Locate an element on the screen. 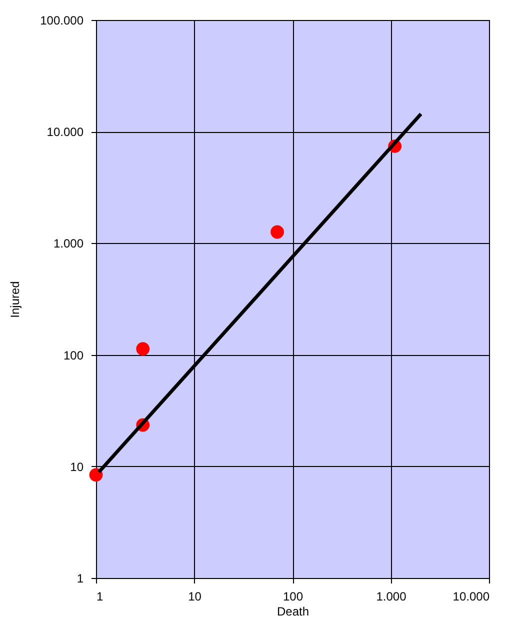  x-tick-label: 100 is located at coordinates (293, 597).